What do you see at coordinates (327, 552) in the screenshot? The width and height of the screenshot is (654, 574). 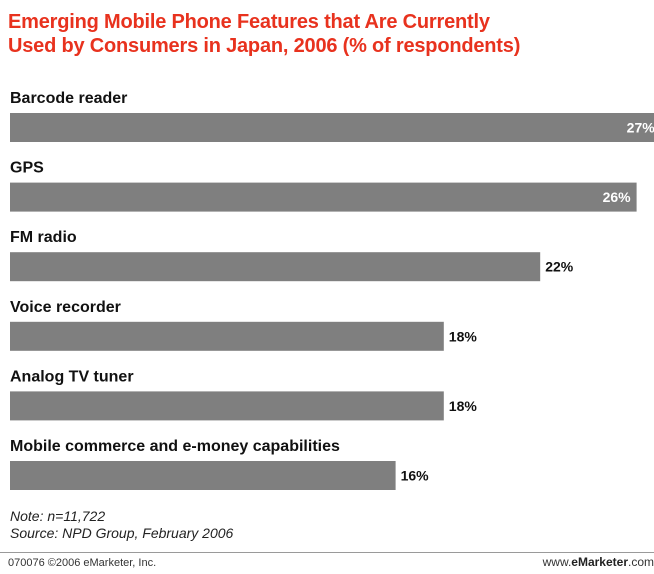 I see `footer-divider` at bounding box center [327, 552].